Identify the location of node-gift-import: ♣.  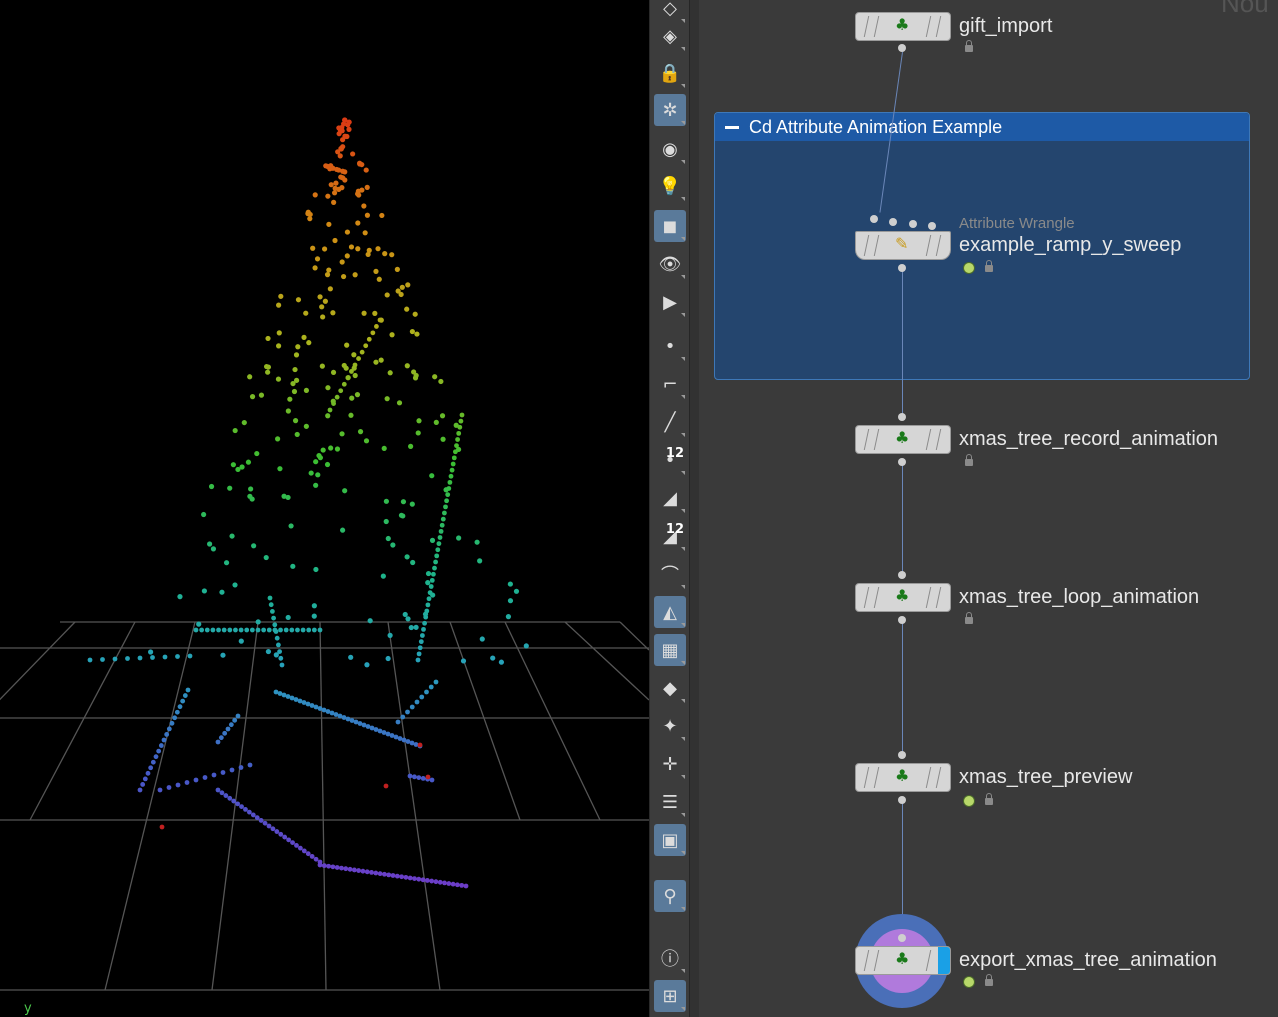
(903, 26).